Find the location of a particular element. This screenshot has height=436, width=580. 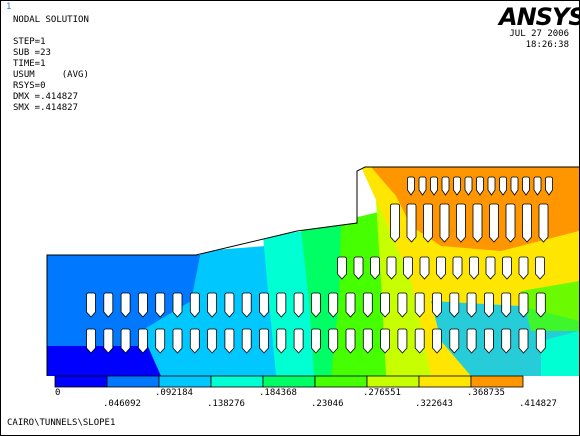

legend-tick-label: 0 is located at coordinates (58, 393).